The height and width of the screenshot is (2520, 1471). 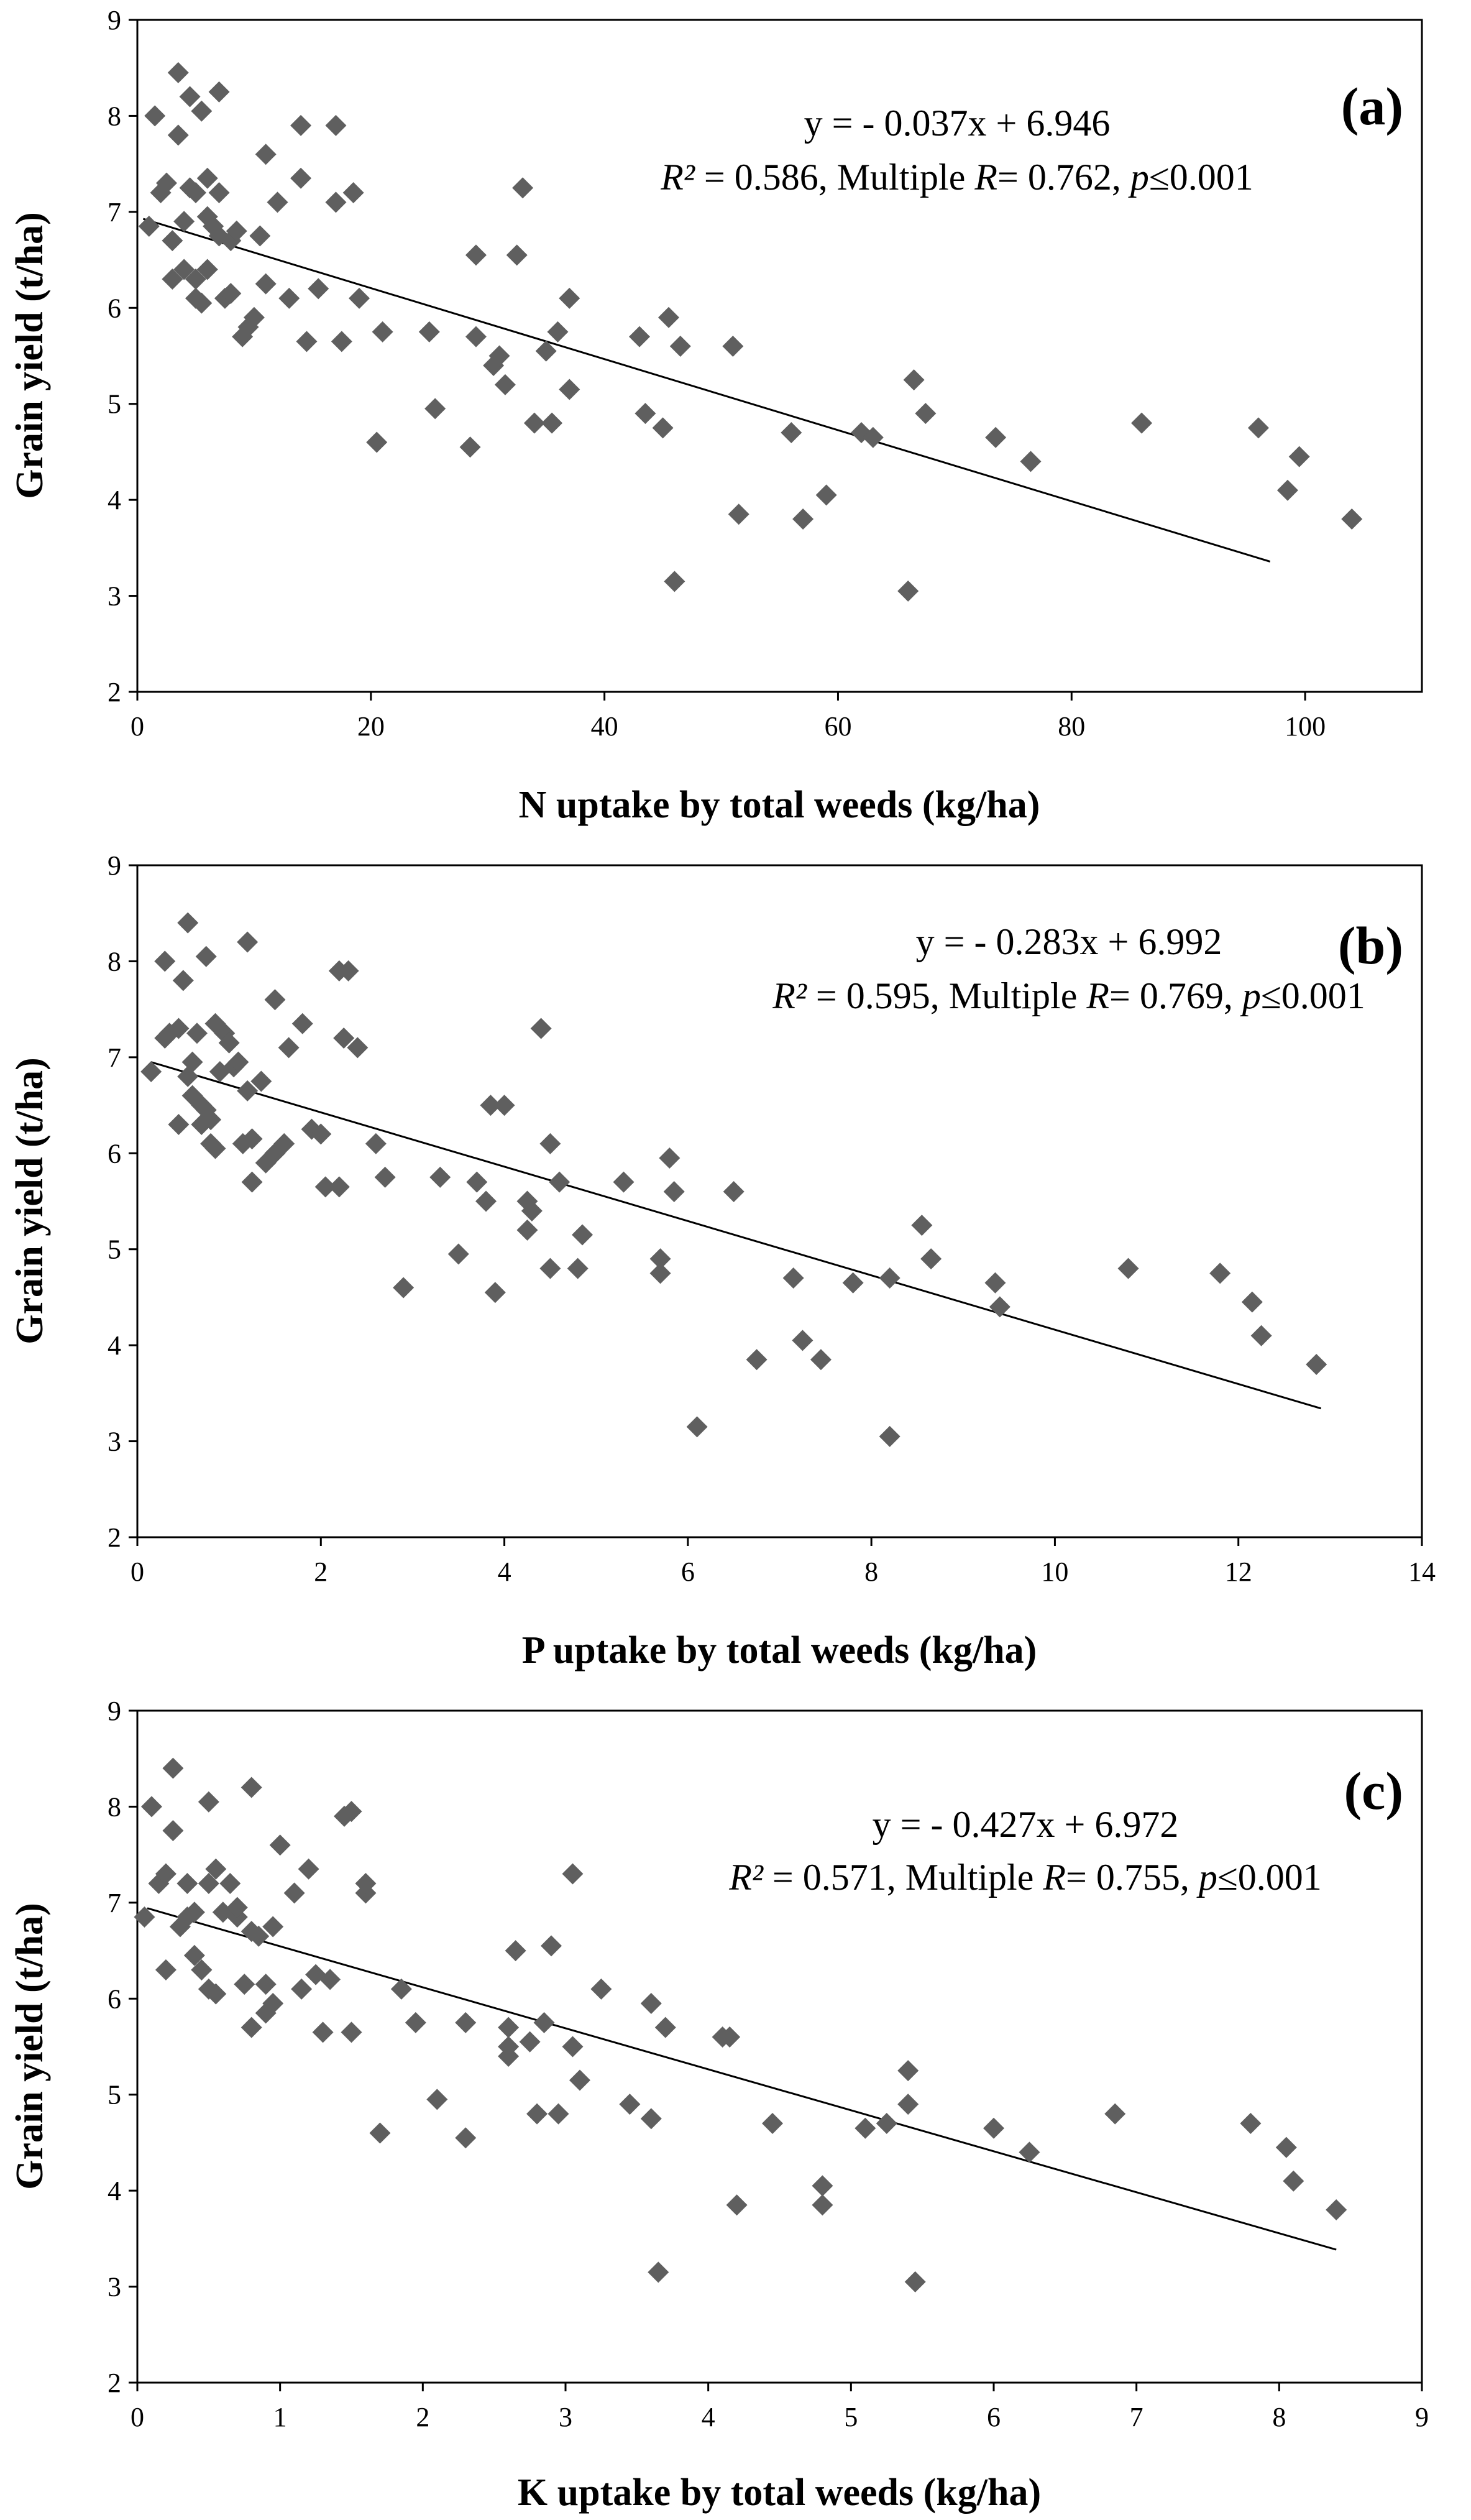 I want to click on regression-stats: R² = 0.571, Multiple R= 0.755, p≤0.001, so click(x=1025, y=1878).